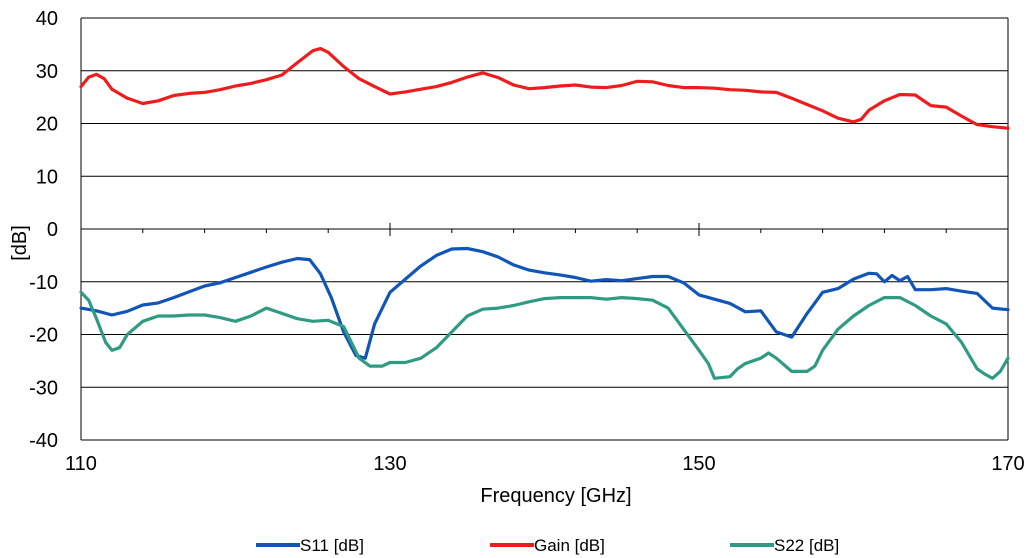 The width and height of the screenshot is (1034, 558). I want to click on y-tick-label: 20, so click(47, 125).